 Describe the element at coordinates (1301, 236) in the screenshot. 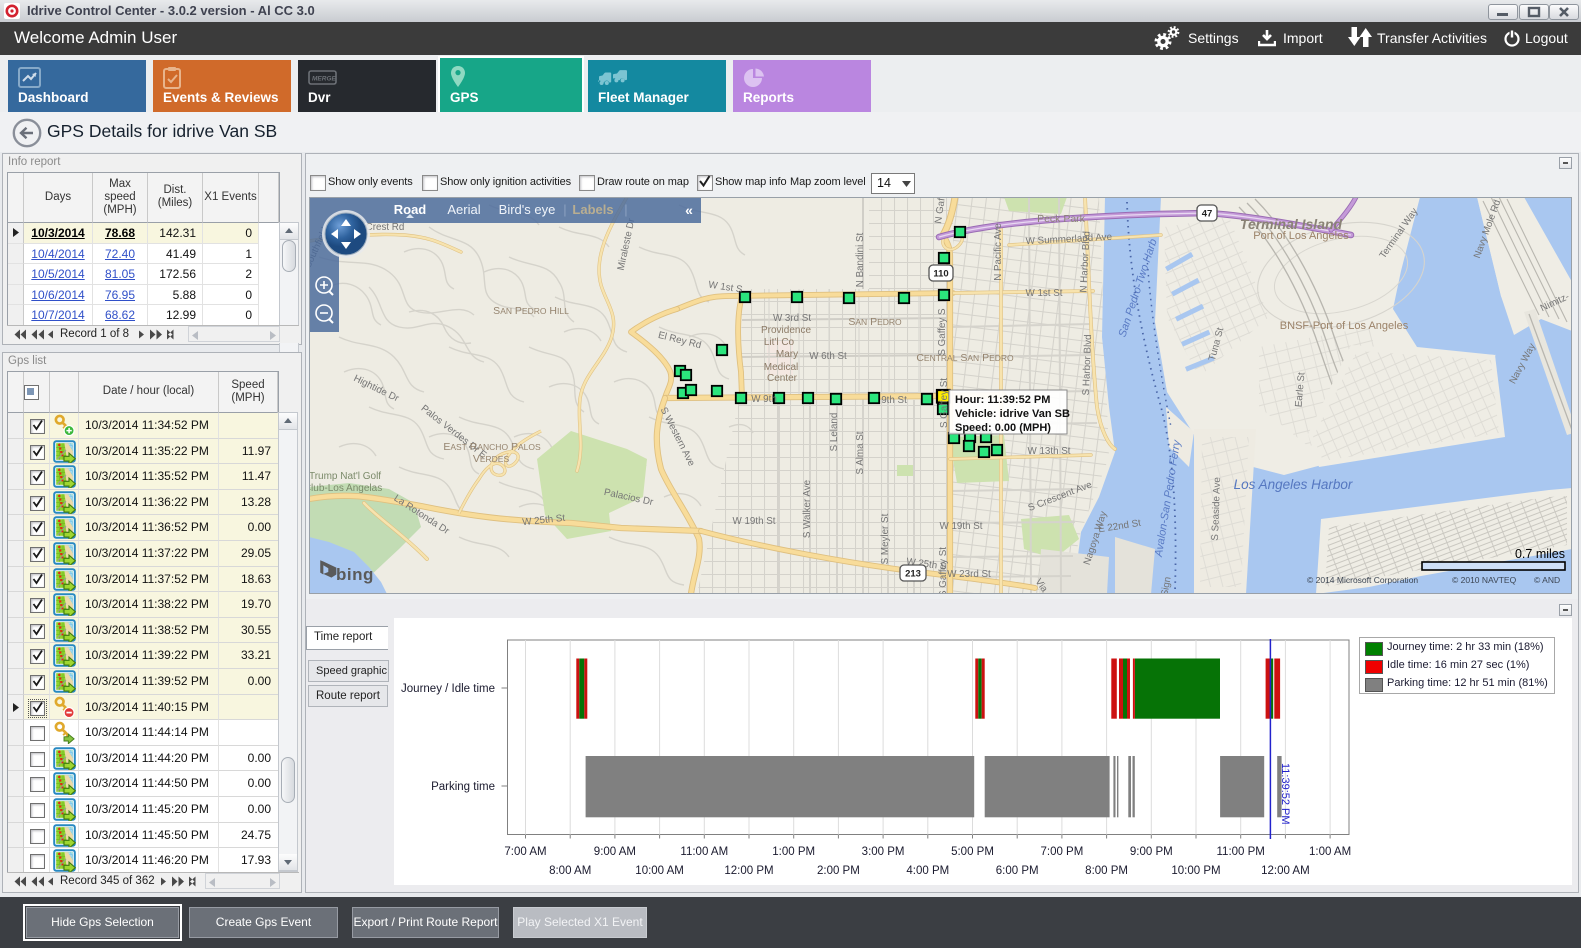

I see `svg-text: Port of Los Angeles` at that location.